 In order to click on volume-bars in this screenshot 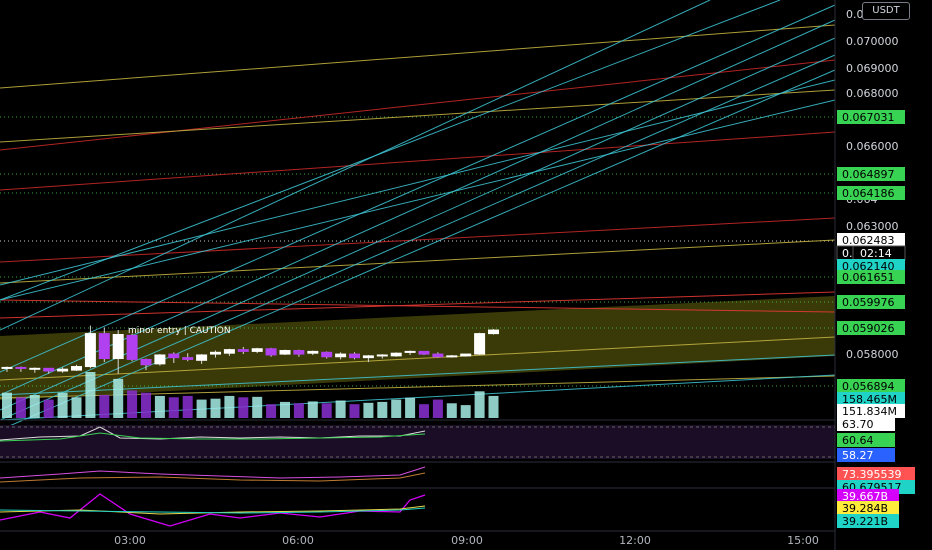, I will do `click(250, 395)`.